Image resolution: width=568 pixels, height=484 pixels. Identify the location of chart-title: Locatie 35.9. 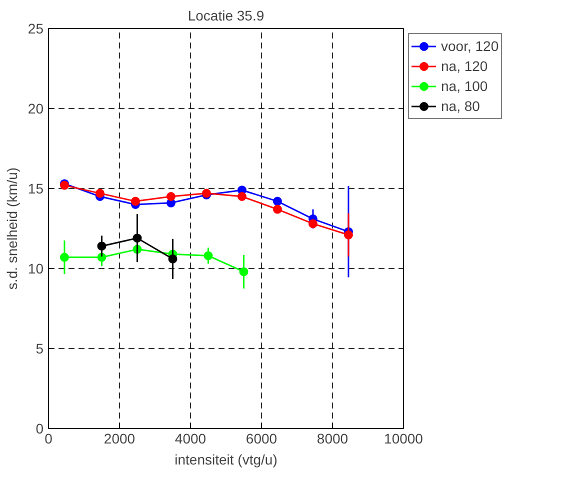
(226, 16).